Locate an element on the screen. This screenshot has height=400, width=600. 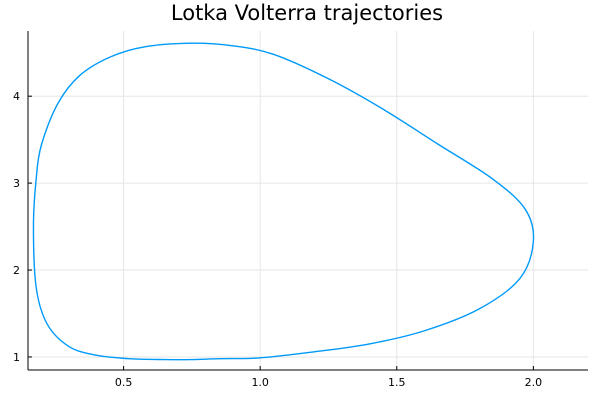
y-tick-label: 4 is located at coordinates (16, 96).